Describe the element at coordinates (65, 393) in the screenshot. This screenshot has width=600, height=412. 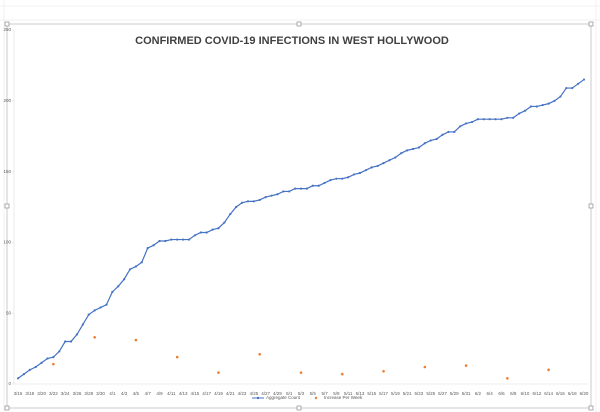
I see `x-tick-label: 3/24` at that location.